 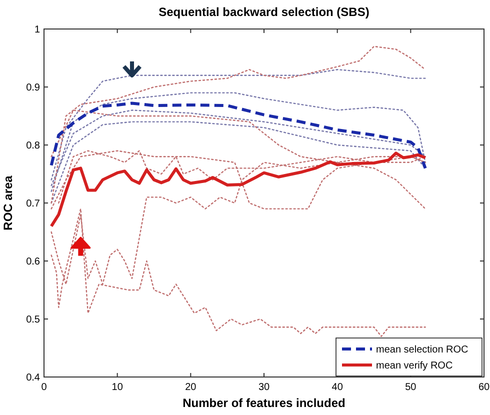 I want to click on x-tick-label: 0, so click(x=44, y=387).